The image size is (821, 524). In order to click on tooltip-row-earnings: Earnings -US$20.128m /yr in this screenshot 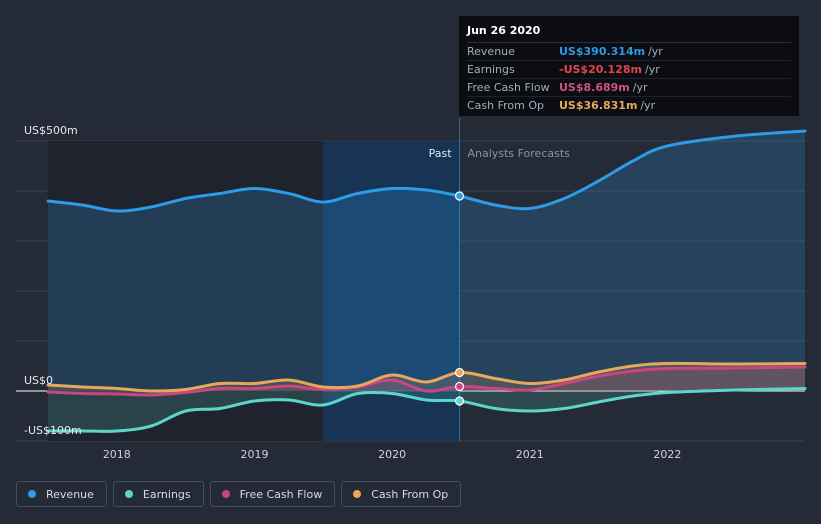, I will do `click(629, 70)`.